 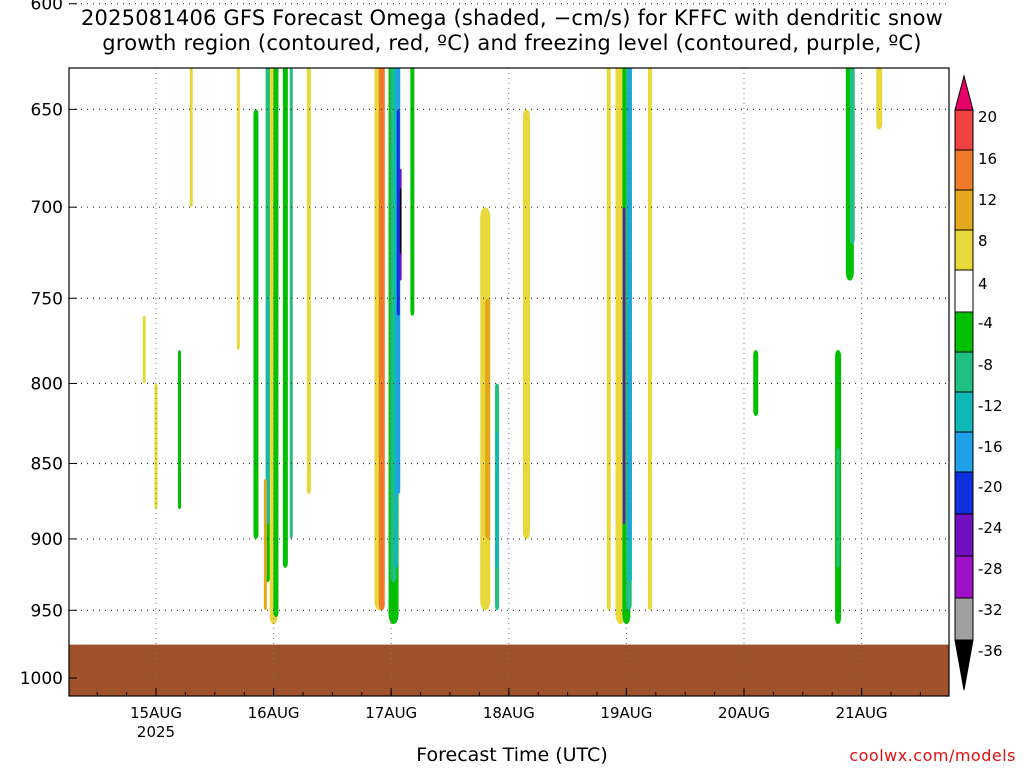 I want to click on colorbar-label: -36, so click(x=990, y=651).